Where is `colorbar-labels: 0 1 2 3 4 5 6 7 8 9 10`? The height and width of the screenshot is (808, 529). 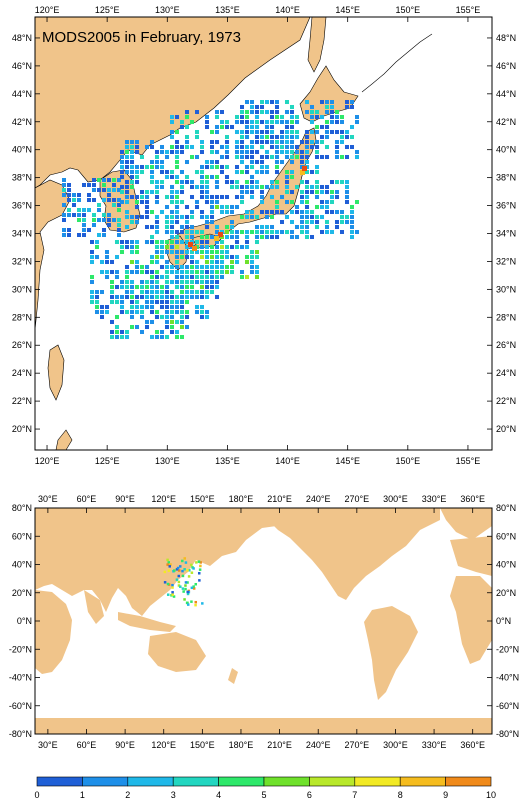
colorbar-labels: 0 1 2 3 4 5 6 7 8 9 10 is located at coordinates (265, 795).